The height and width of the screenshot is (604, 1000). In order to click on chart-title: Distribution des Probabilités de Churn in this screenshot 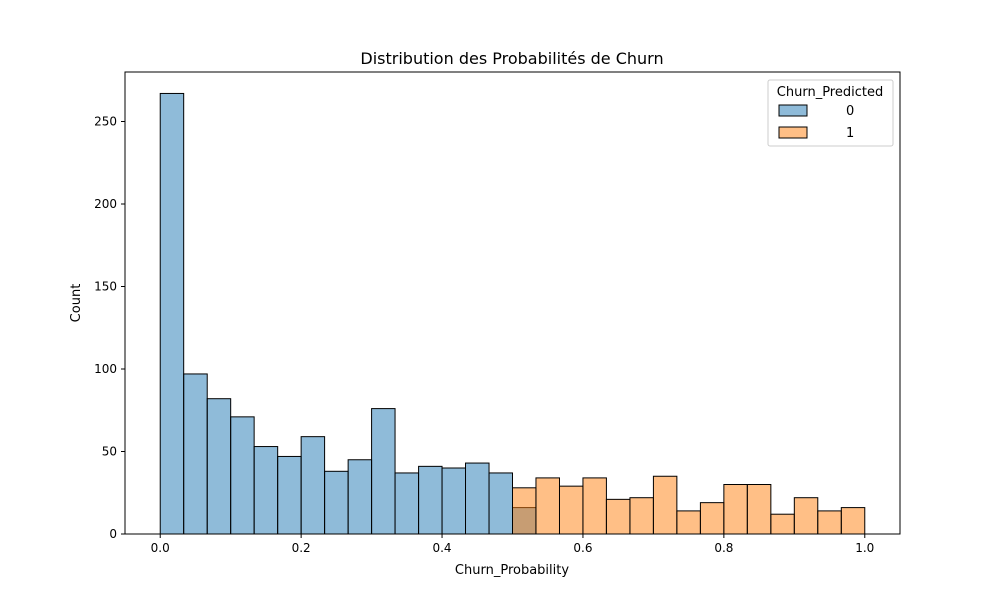, I will do `click(511, 58)`.